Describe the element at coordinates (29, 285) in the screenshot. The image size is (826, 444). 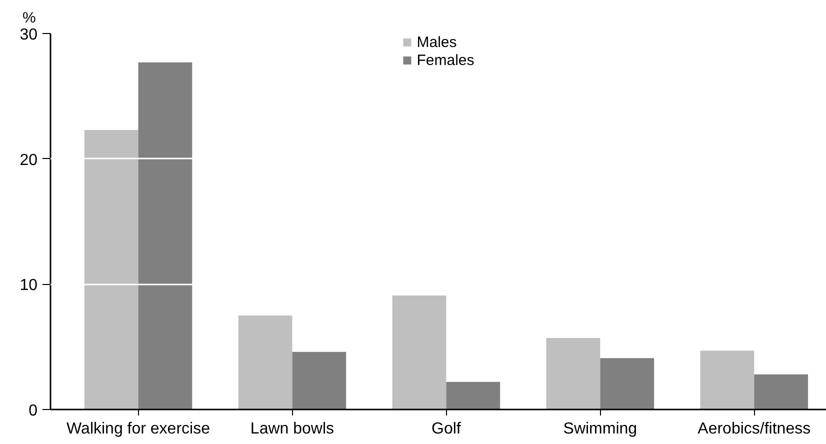
I see `y-tick-label: 10` at that location.